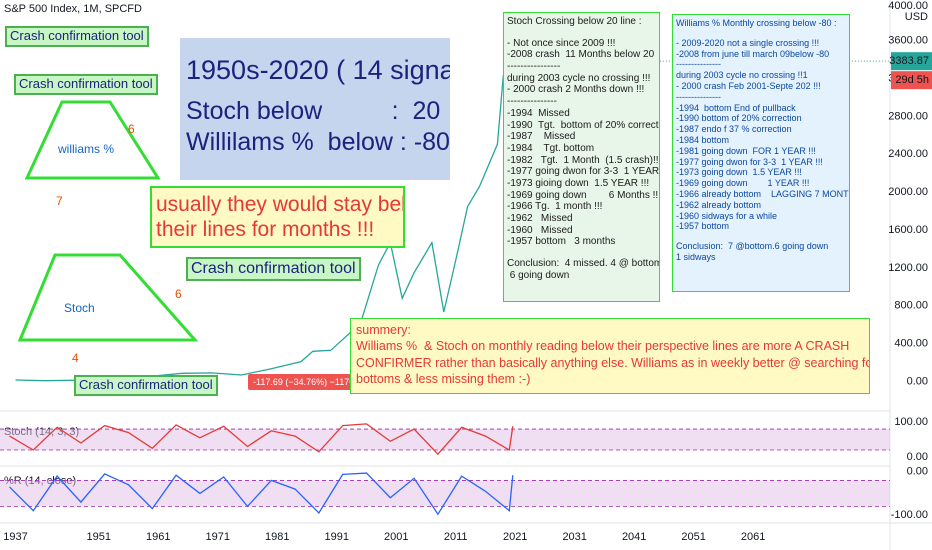  What do you see at coordinates (336, 537) in the screenshot?
I see `x-tick-label: 1991` at bounding box center [336, 537].